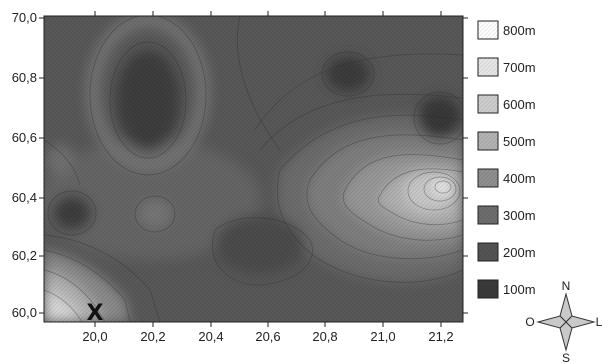  I want to click on legend-label: 200m, so click(519, 252).